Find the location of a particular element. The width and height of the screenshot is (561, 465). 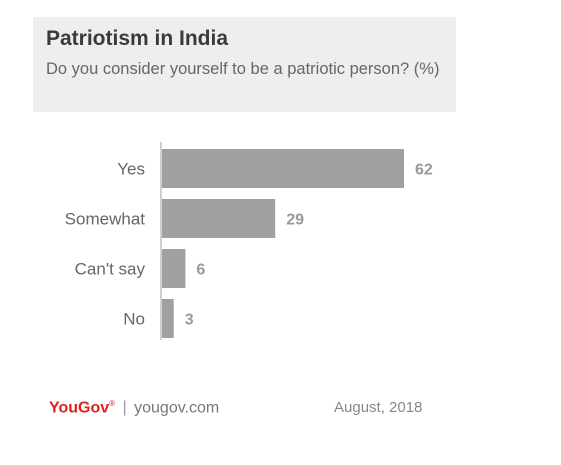

category-label: Somewhat is located at coordinates (105, 219).